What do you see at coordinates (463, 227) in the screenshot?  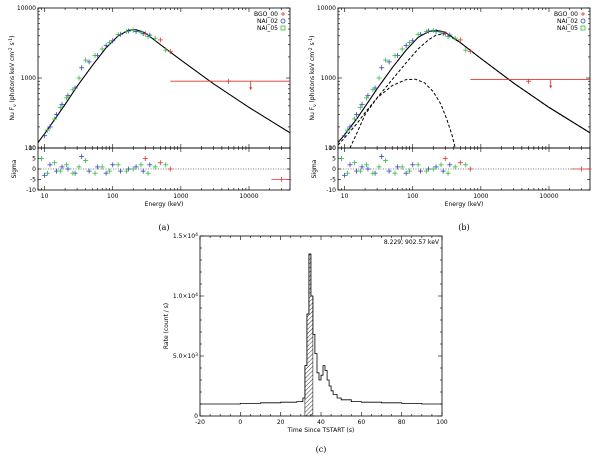 I see `panel-caption: (b)` at bounding box center [463, 227].